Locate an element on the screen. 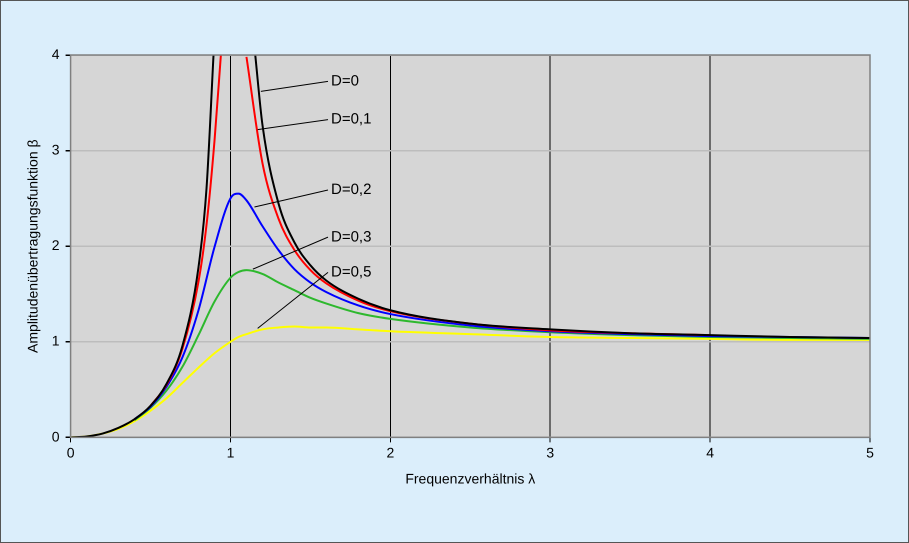 The width and height of the screenshot is (909, 543). x-tick-label: 3 is located at coordinates (550, 452).